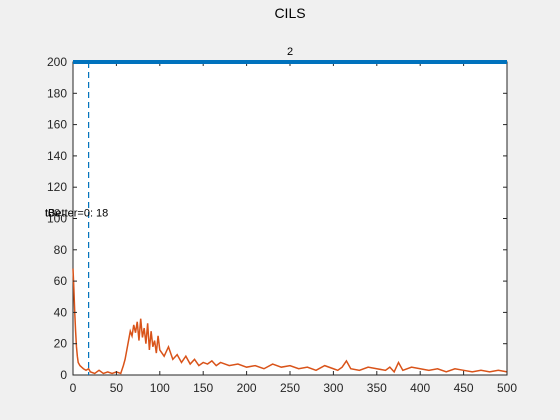  What do you see at coordinates (61, 281) in the screenshot?
I see `y-tick-label: 60` at bounding box center [61, 281].